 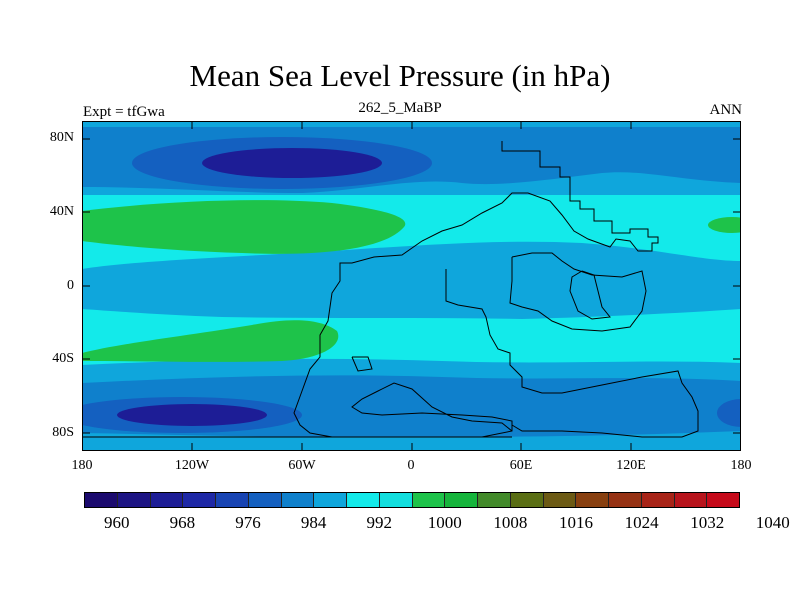 I want to click on field-south-high, so click(x=210, y=341).